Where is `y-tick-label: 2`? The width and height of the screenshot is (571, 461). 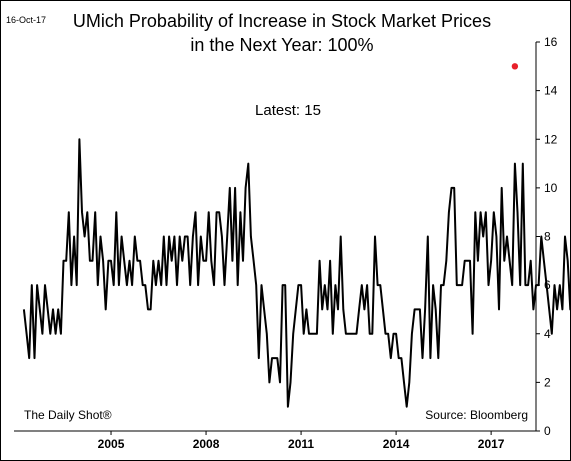
y-tick-label: 2 is located at coordinates (547, 382).